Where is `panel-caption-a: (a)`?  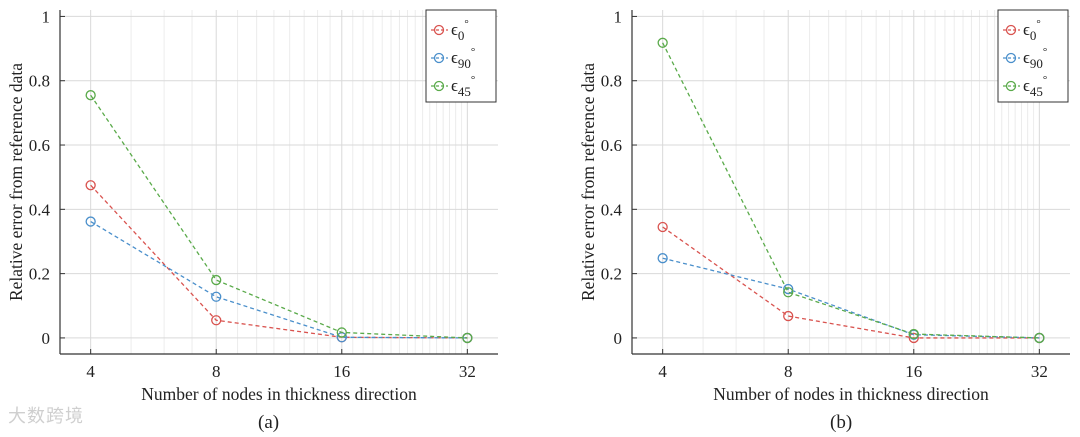
panel-caption-a: (a) is located at coordinates (269, 422).